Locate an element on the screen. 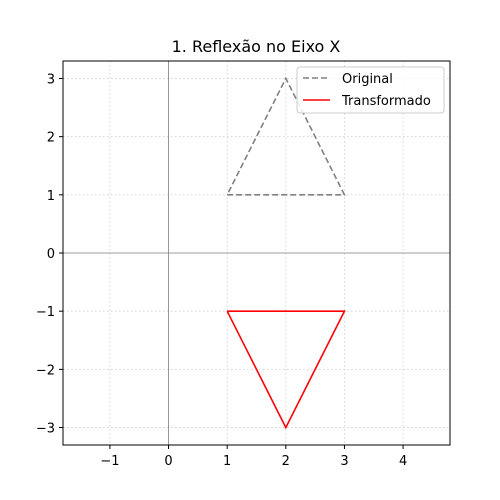 This screenshot has height=500, width=500. y-tick-label: 1 is located at coordinates (51, 196).